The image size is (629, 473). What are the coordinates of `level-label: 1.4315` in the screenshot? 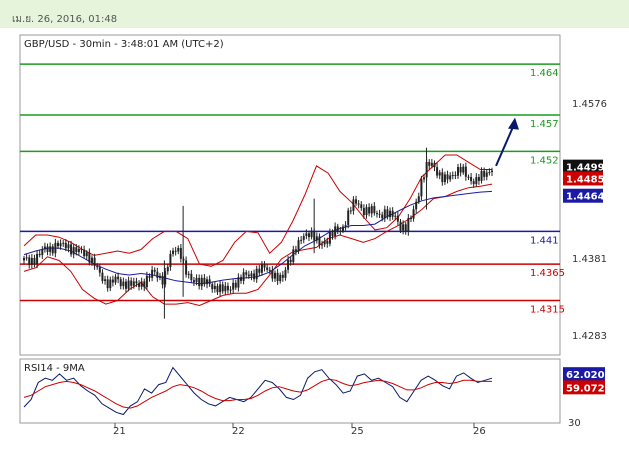 It's located at (547, 309).